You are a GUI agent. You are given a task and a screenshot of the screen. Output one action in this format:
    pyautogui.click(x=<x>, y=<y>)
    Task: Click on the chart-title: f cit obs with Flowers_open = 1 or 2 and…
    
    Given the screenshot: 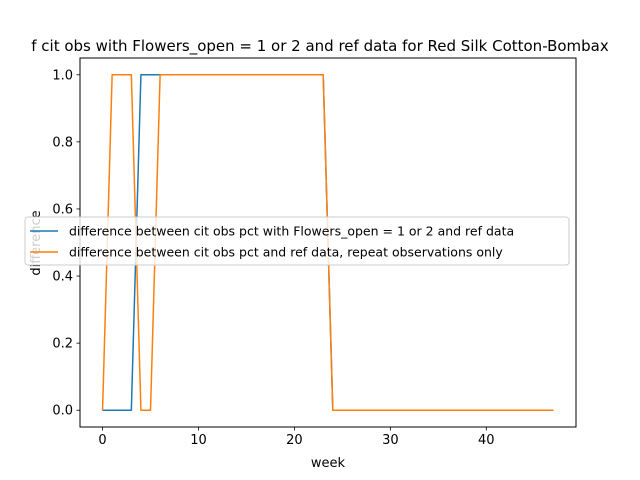 What is the action you would take?
    pyautogui.click(x=320, y=46)
    